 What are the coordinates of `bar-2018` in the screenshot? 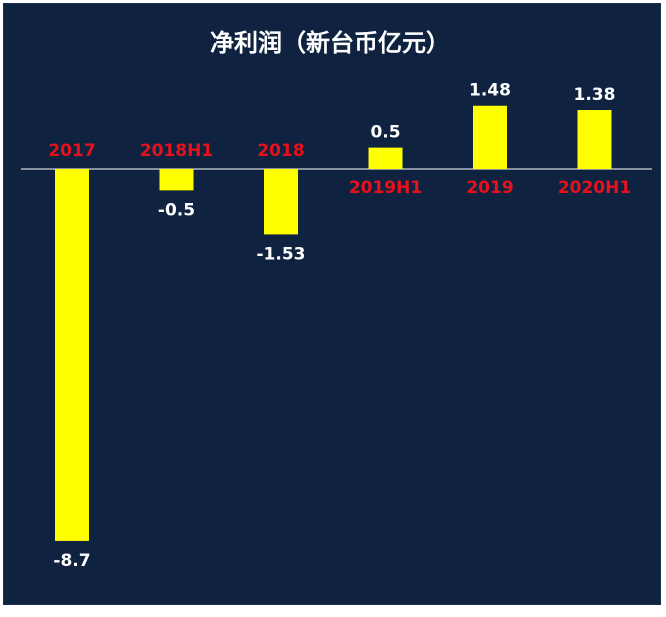 It's located at (281, 202).